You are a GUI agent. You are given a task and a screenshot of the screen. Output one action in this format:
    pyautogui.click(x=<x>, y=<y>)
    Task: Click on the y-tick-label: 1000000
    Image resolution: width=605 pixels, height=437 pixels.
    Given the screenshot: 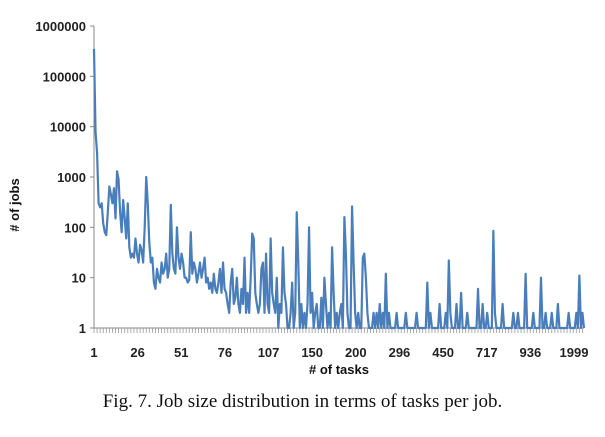 What is the action you would take?
    pyautogui.click(x=60, y=26)
    